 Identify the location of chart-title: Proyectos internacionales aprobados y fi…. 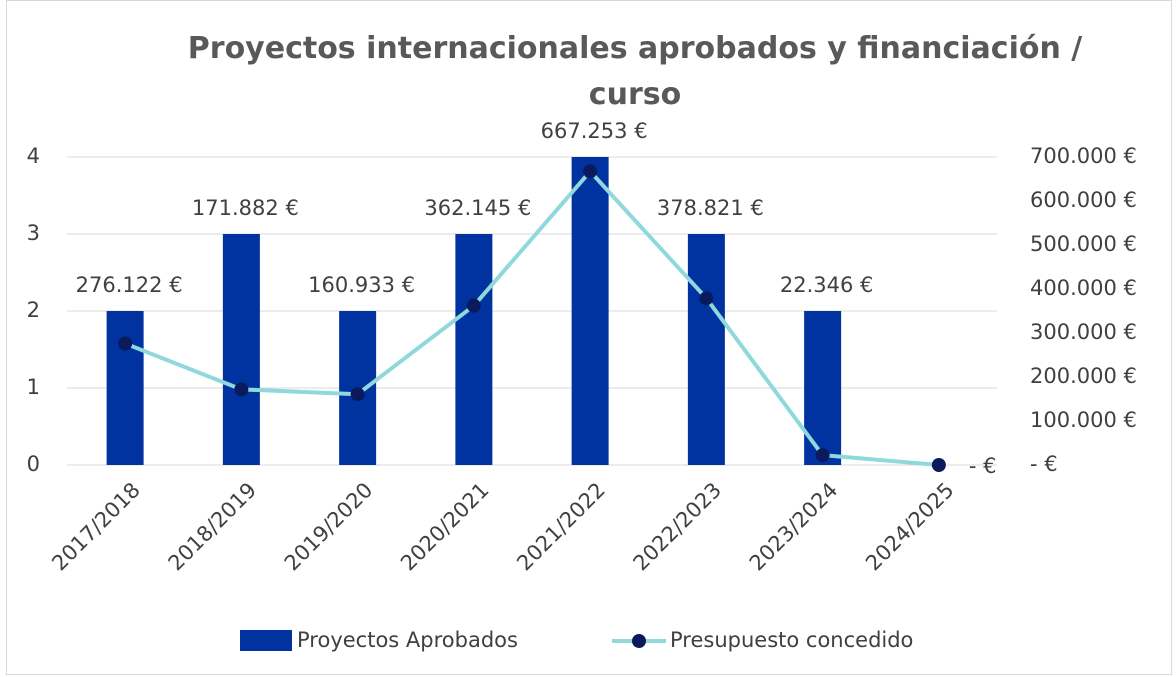
(635, 71).